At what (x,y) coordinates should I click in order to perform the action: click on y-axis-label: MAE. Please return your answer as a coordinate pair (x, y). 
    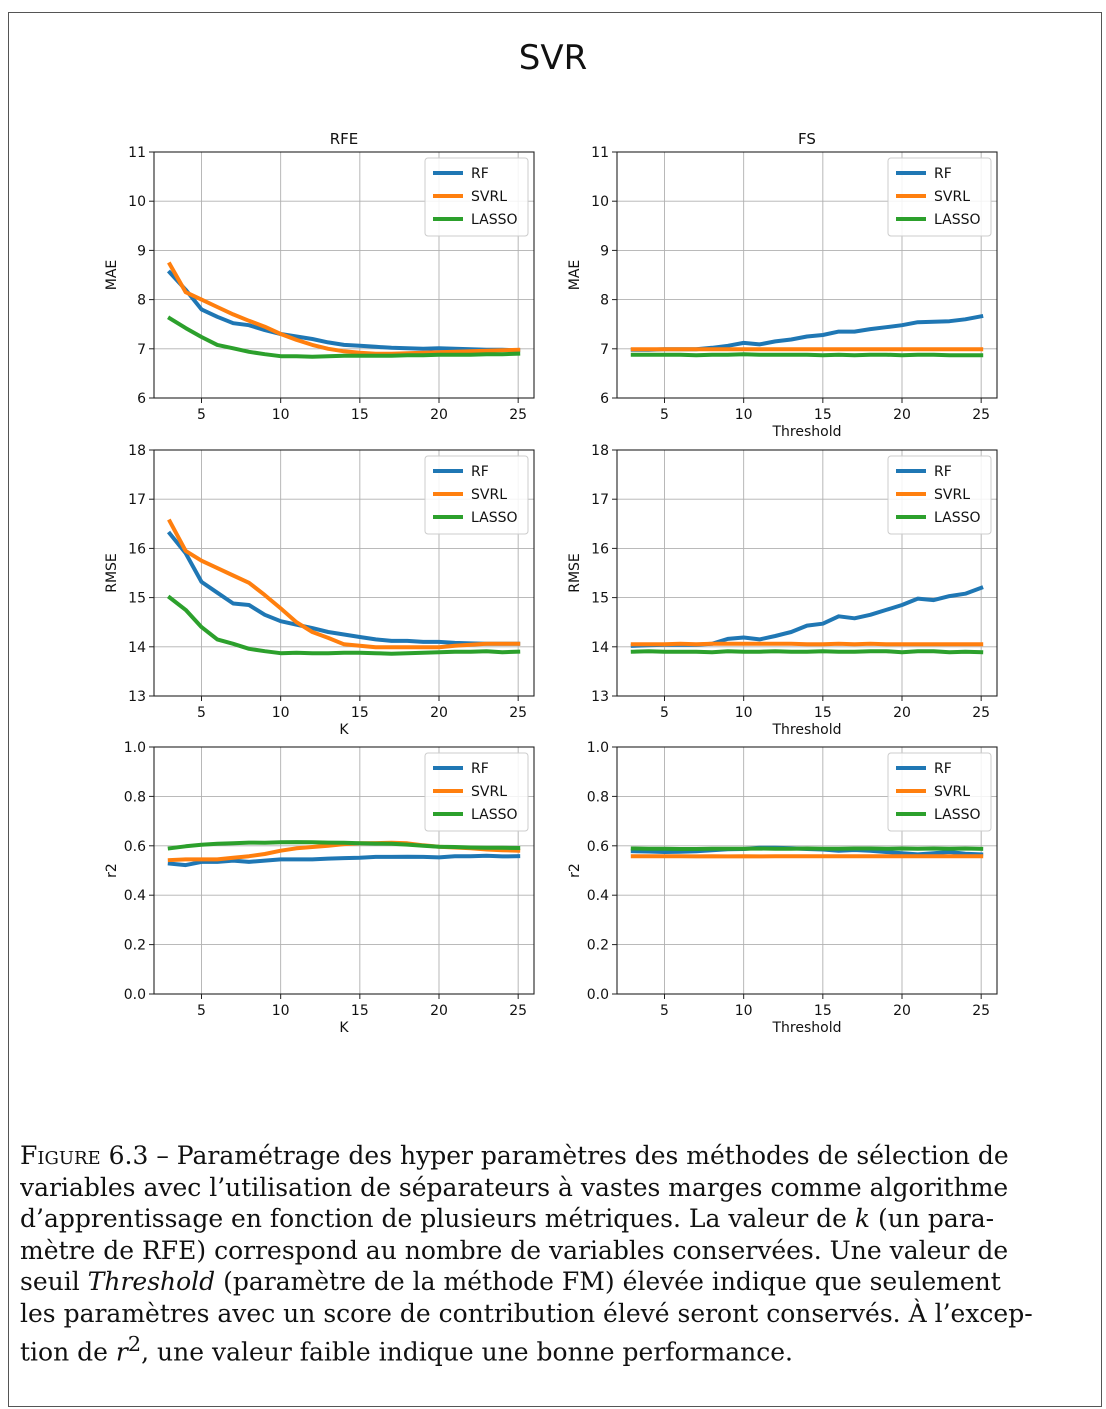
    Looking at the image, I should click on (112, 275).